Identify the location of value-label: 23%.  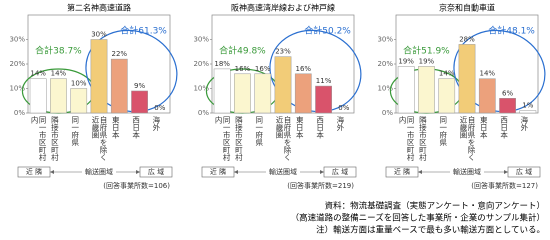
(283, 52).